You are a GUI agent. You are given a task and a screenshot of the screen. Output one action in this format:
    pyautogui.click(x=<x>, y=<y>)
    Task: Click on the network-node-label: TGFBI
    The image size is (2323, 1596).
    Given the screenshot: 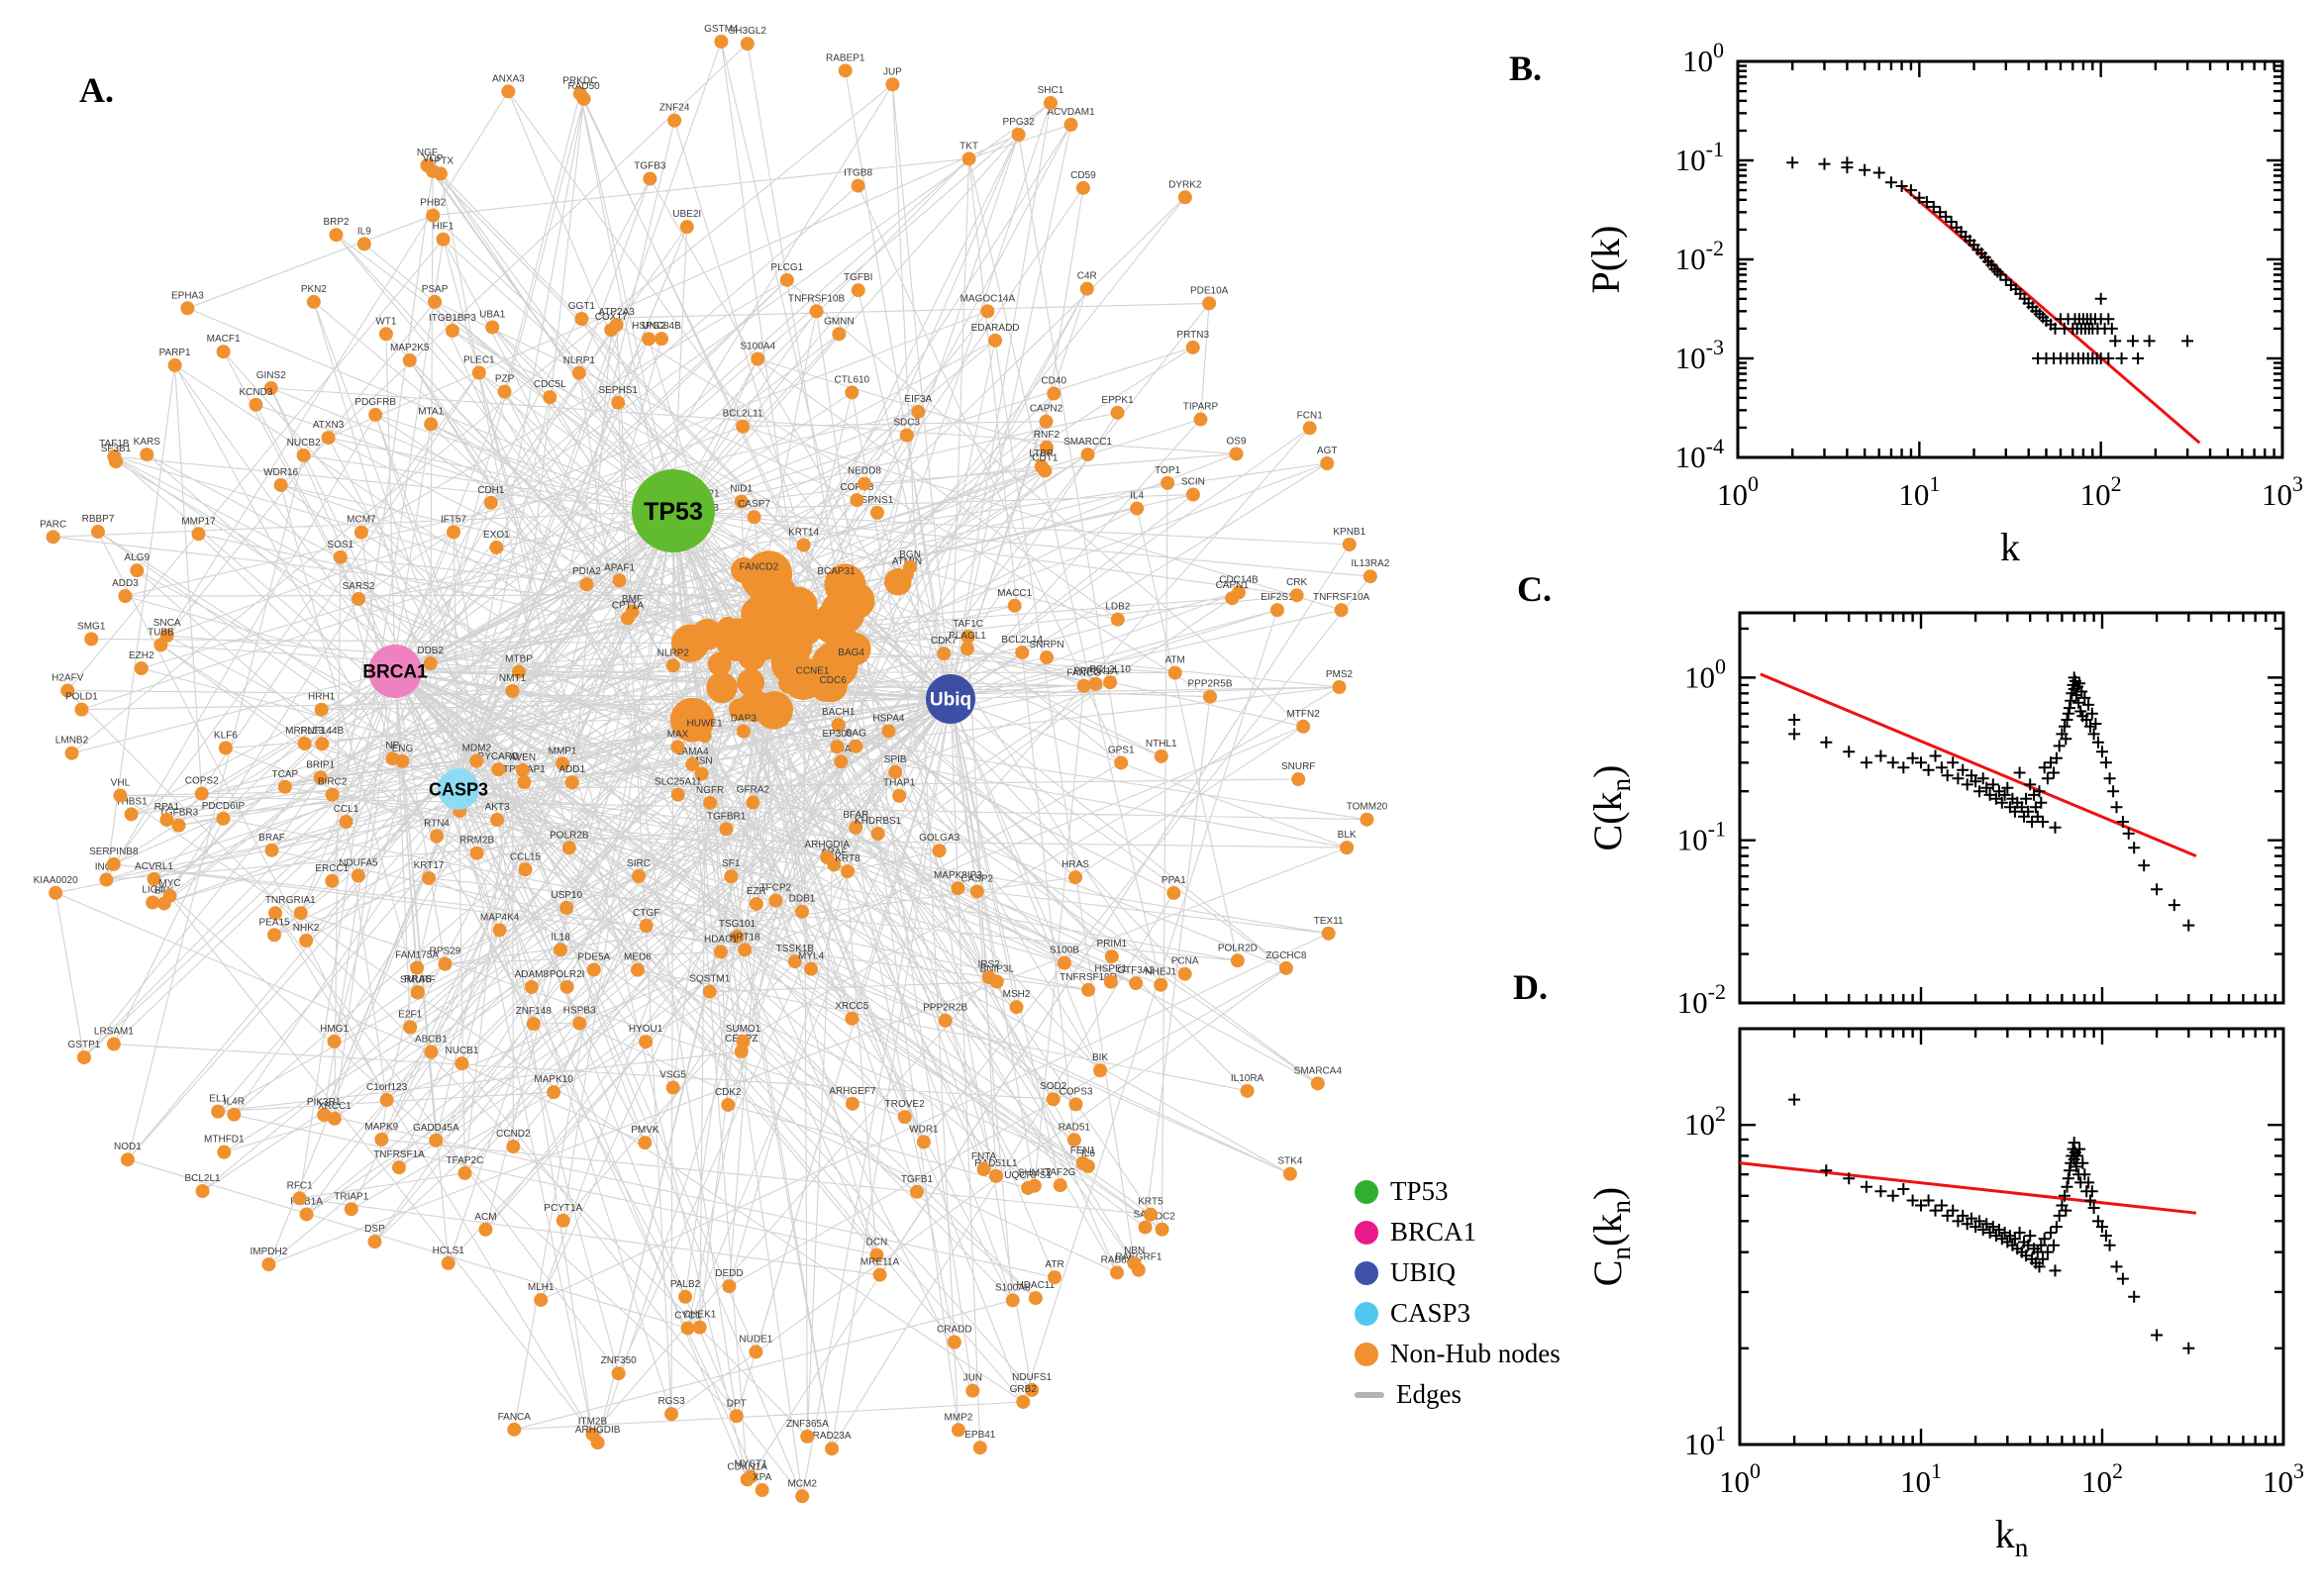 What is the action you would take?
    pyautogui.click(x=858, y=277)
    